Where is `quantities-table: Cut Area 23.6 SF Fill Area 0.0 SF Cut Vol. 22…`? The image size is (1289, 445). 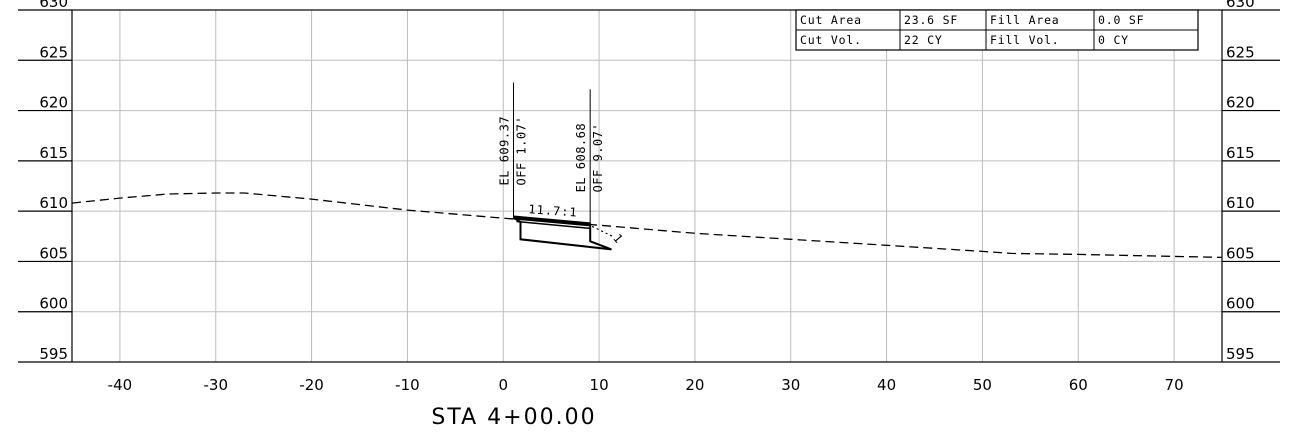
quantities-table: Cut Area 23.6 SF Fill Area 0.0 SF Cut Vol. 22… is located at coordinates (997, 30).